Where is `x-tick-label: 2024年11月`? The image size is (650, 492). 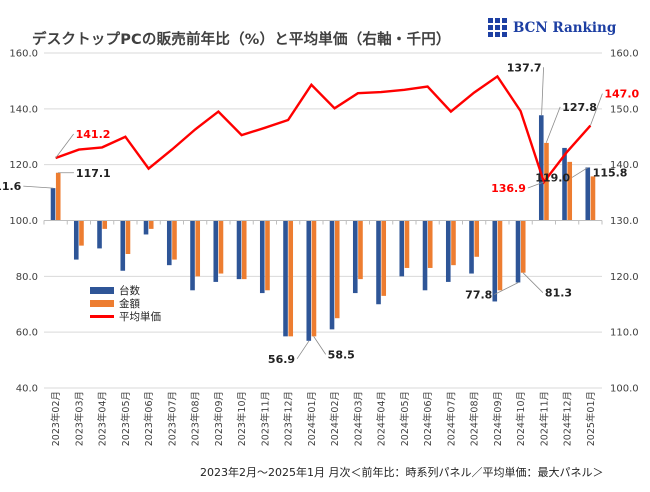 x-tick-label: 2024年11月 is located at coordinates (544, 418).